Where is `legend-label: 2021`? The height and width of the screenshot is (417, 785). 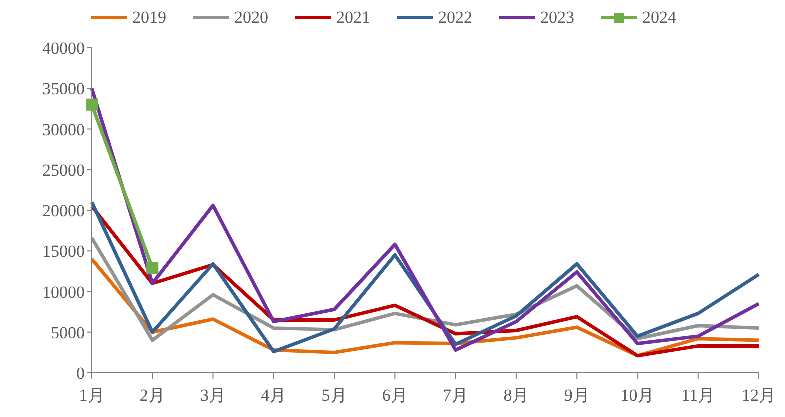
legend-label: 2021 is located at coordinates (353, 18).